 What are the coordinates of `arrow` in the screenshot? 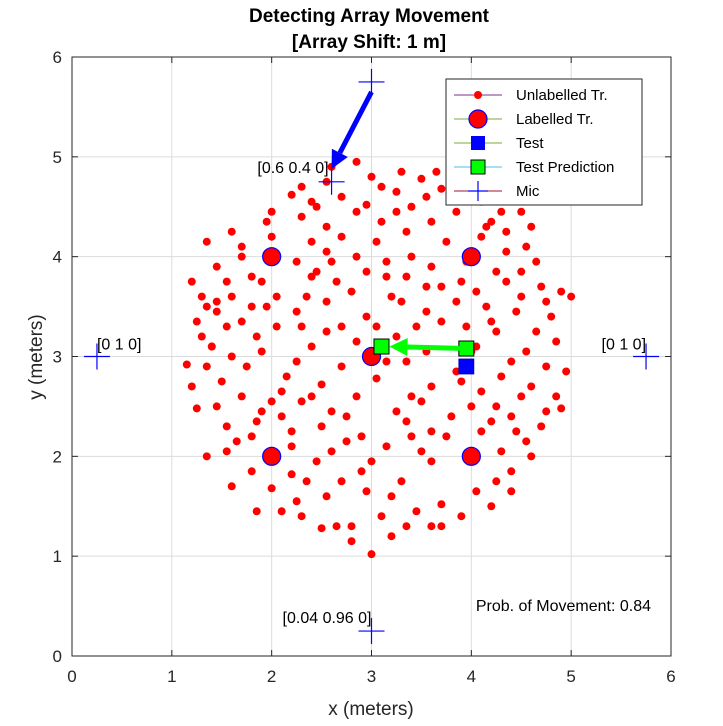 It's located at (352, 129).